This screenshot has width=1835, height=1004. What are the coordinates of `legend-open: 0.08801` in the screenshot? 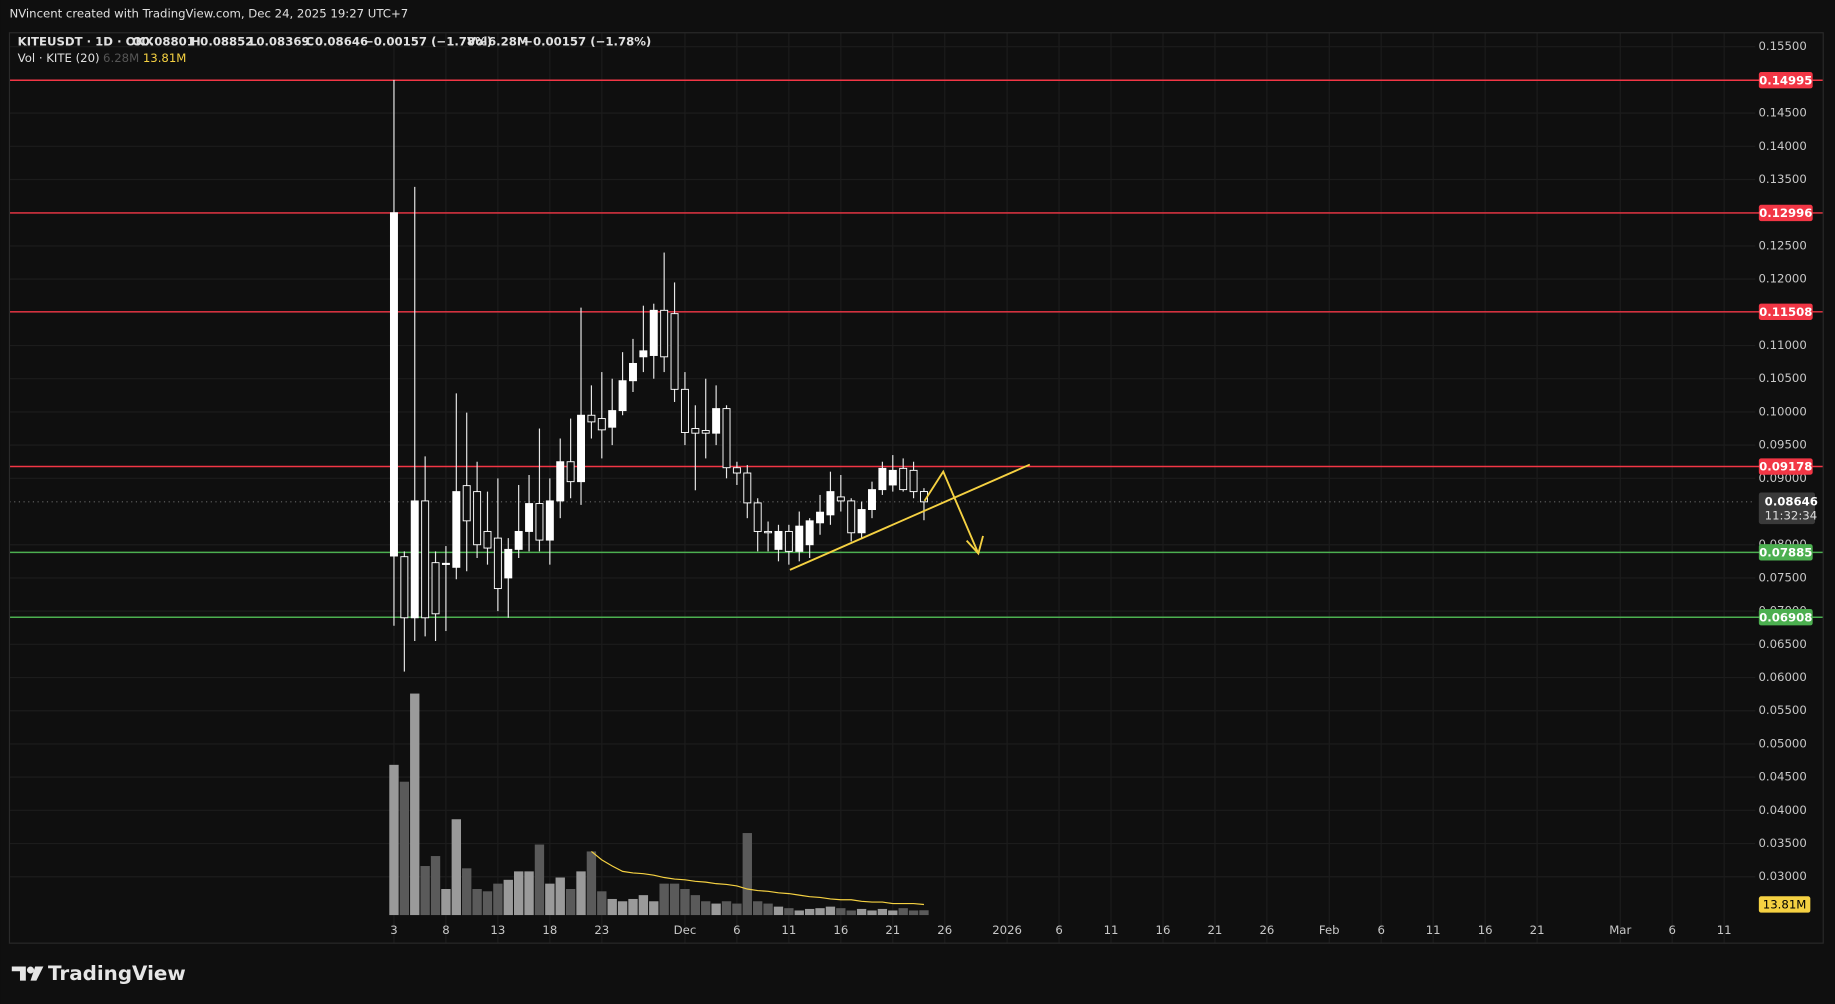 It's located at (168, 42).